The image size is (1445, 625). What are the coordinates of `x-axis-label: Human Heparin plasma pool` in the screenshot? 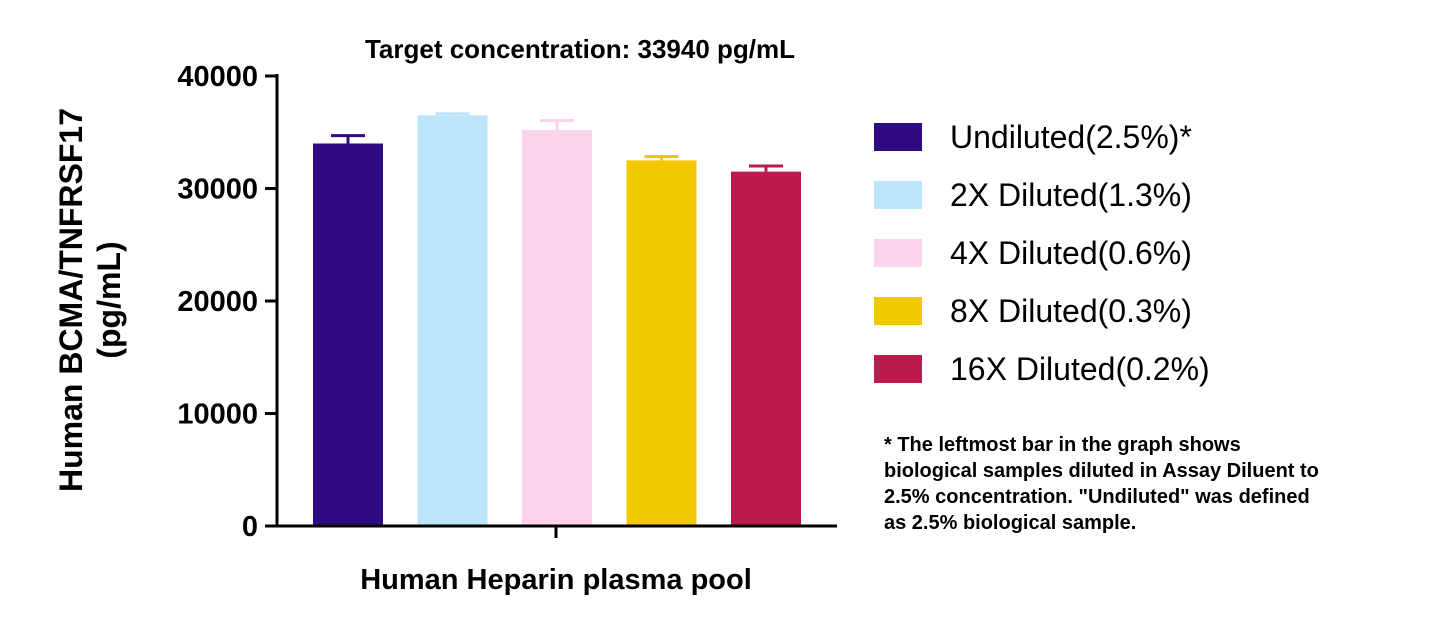 It's located at (556, 580).